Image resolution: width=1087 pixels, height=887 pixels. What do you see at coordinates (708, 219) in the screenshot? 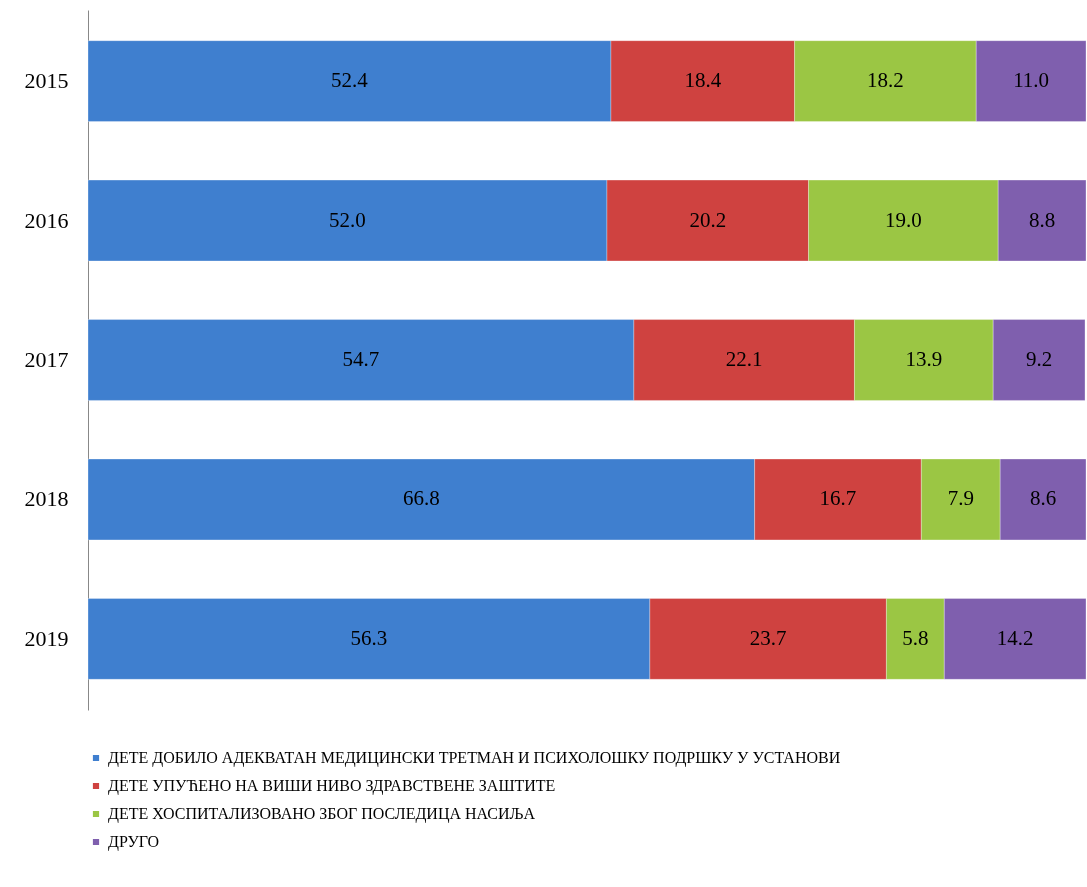
I see `data-label: 20.2` at bounding box center [708, 219].